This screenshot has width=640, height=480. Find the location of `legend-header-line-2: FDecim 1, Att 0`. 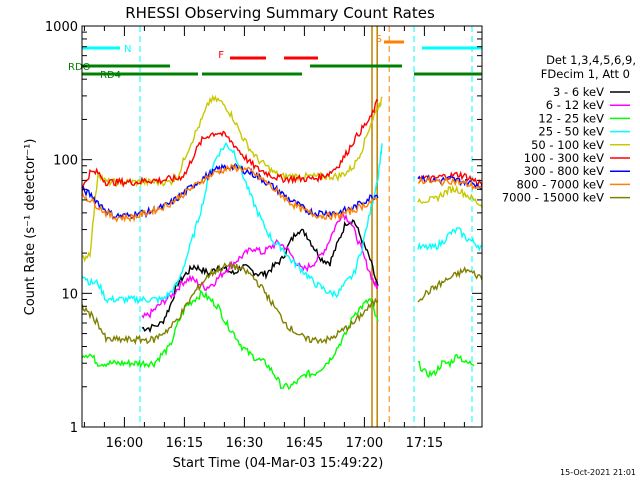

legend-header-line-2: FDecim 1, Att 0 is located at coordinates (585, 74).